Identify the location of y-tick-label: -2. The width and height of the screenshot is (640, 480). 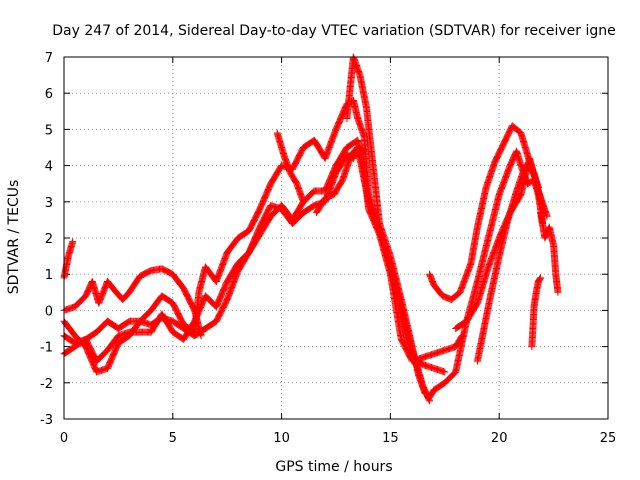
(46, 384).